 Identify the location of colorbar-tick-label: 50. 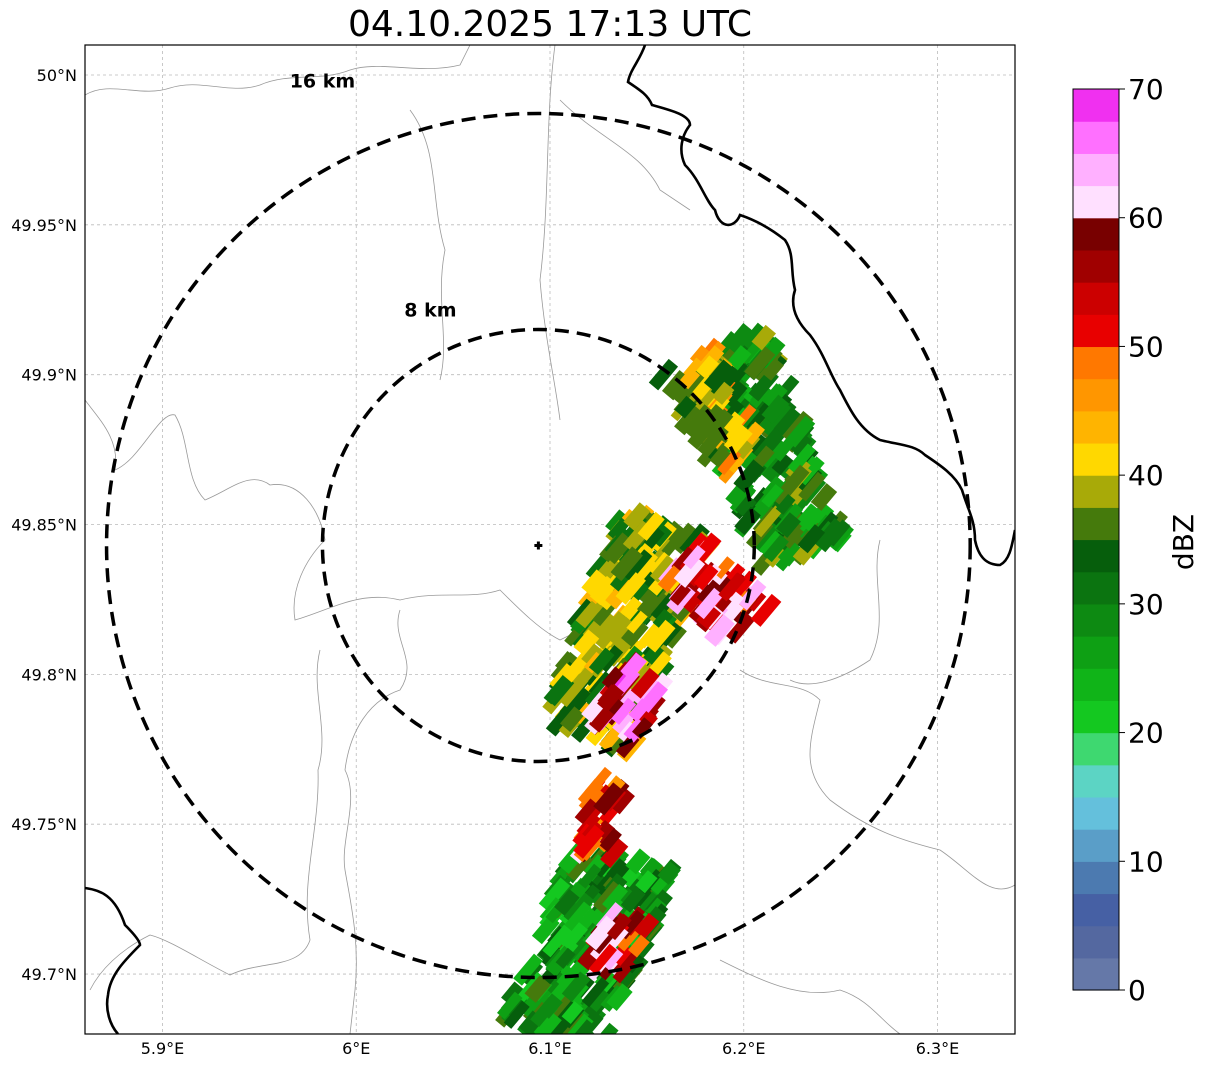
(1146, 346).